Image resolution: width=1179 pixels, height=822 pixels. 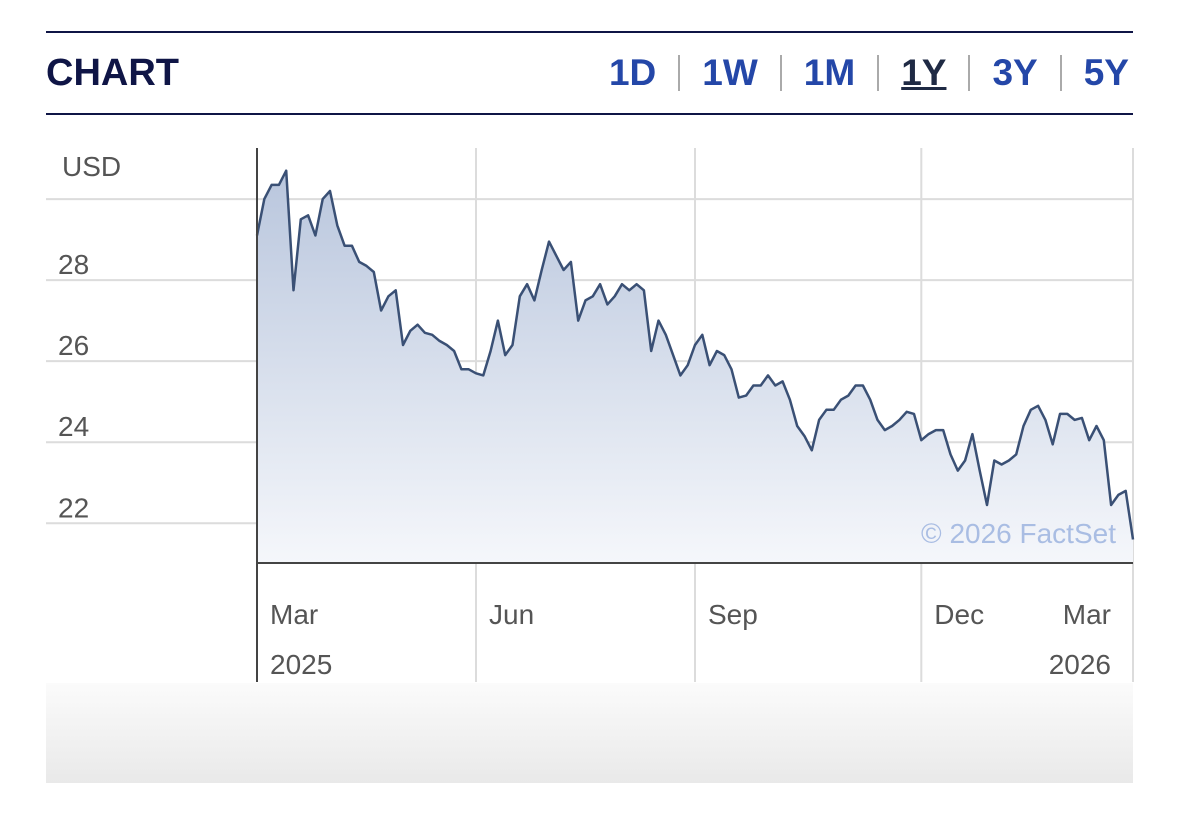 What do you see at coordinates (1013, 72) in the screenshot?
I see `range-tab: 3Y` at bounding box center [1013, 72].